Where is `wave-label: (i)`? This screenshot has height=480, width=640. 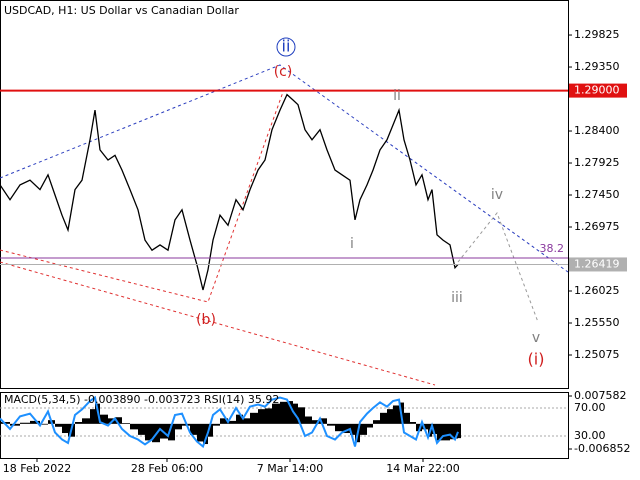
wave-label: (i) is located at coordinates (536, 359).